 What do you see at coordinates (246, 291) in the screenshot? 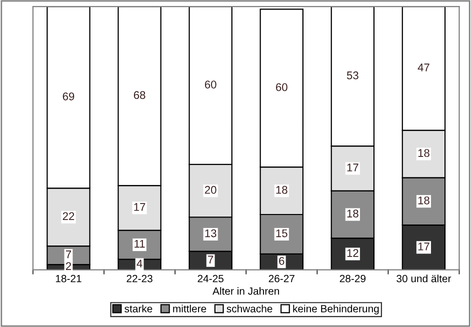
I see `x-axis-title: Alter in Jahren` at bounding box center [246, 291].